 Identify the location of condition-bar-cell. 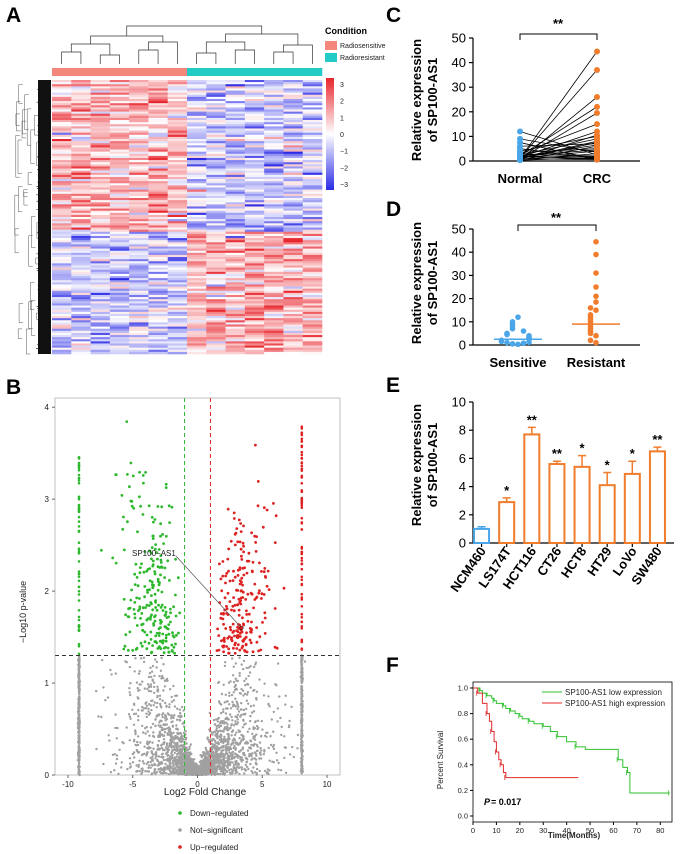
(254, 72).